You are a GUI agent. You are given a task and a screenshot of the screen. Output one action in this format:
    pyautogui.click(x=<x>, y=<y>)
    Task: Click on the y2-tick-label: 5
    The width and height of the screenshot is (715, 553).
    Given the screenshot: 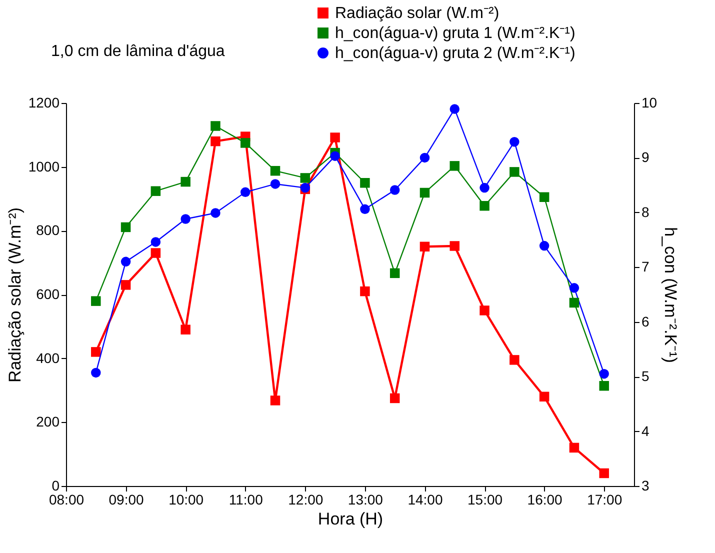 What is the action you would take?
    pyautogui.click(x=646, y=376)
    